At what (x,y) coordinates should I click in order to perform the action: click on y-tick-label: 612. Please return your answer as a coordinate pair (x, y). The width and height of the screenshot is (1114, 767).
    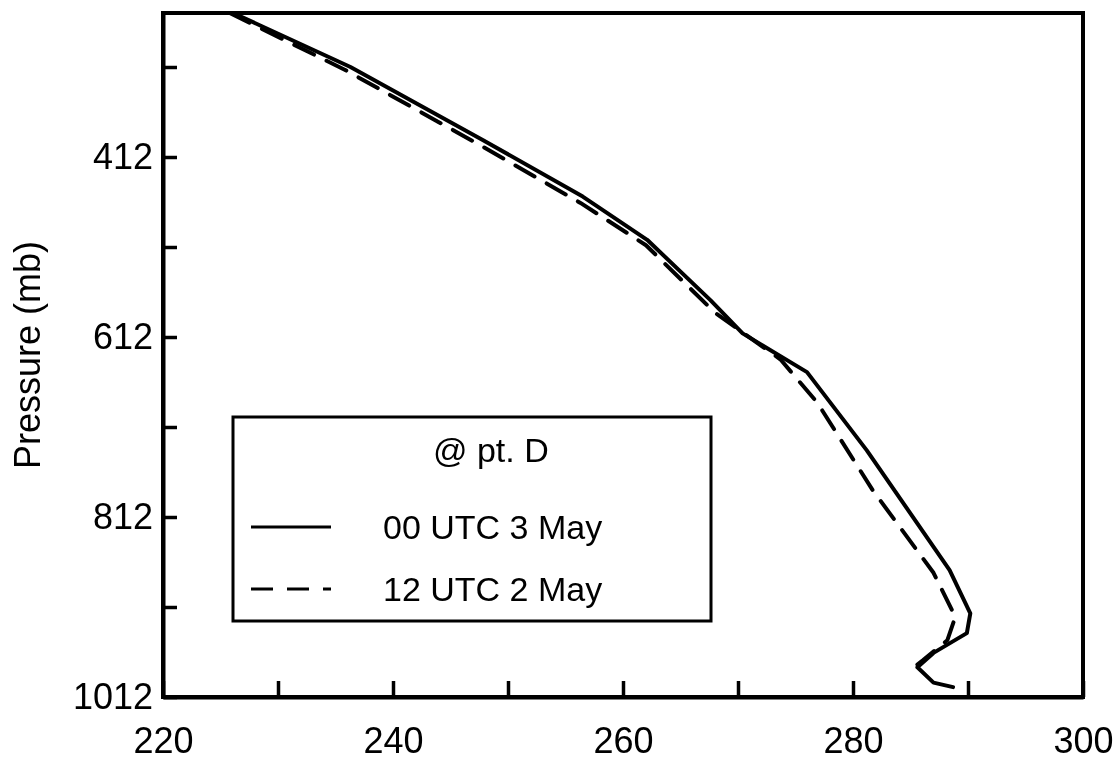
    Looking at the image, I should click on (122, 337).